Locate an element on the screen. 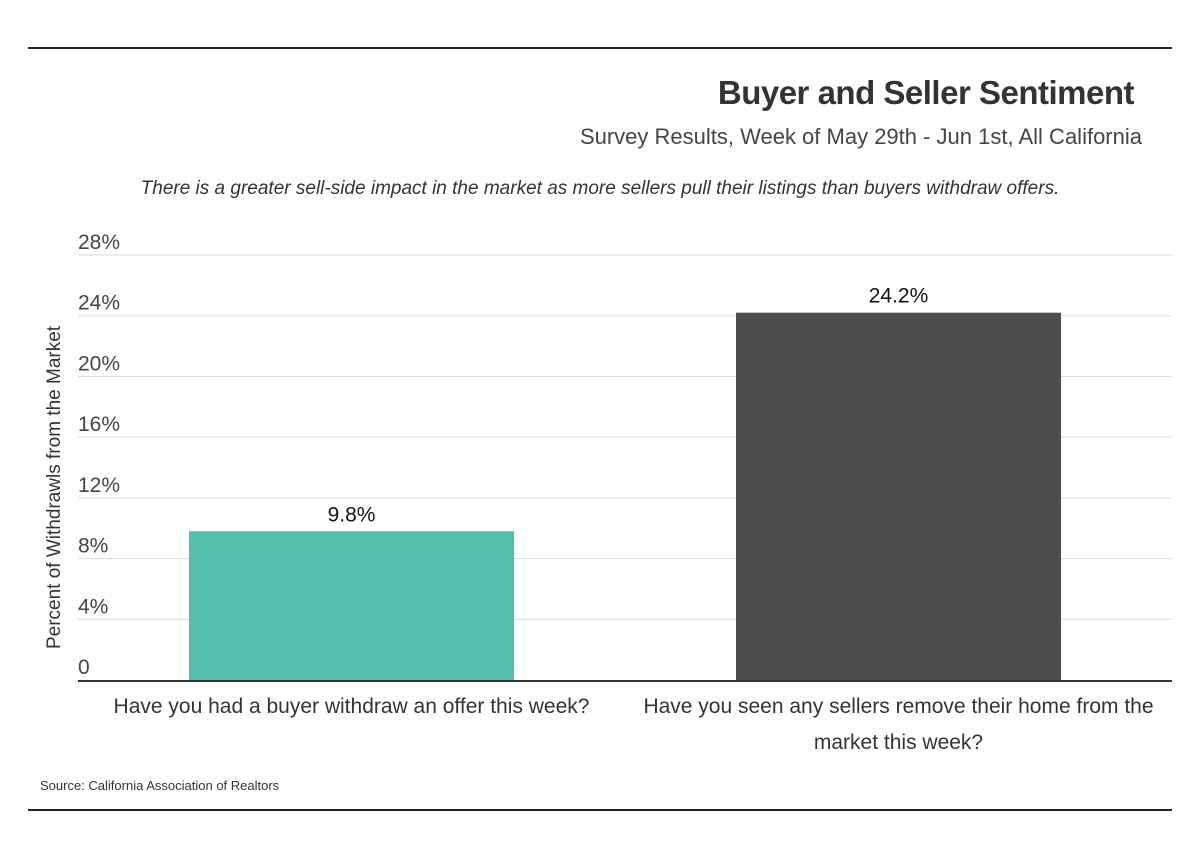 The width and height of the screenshot is (1200, 863). chart-title: Buyer and Seller Sentiment is located at coordinates (926, 92).